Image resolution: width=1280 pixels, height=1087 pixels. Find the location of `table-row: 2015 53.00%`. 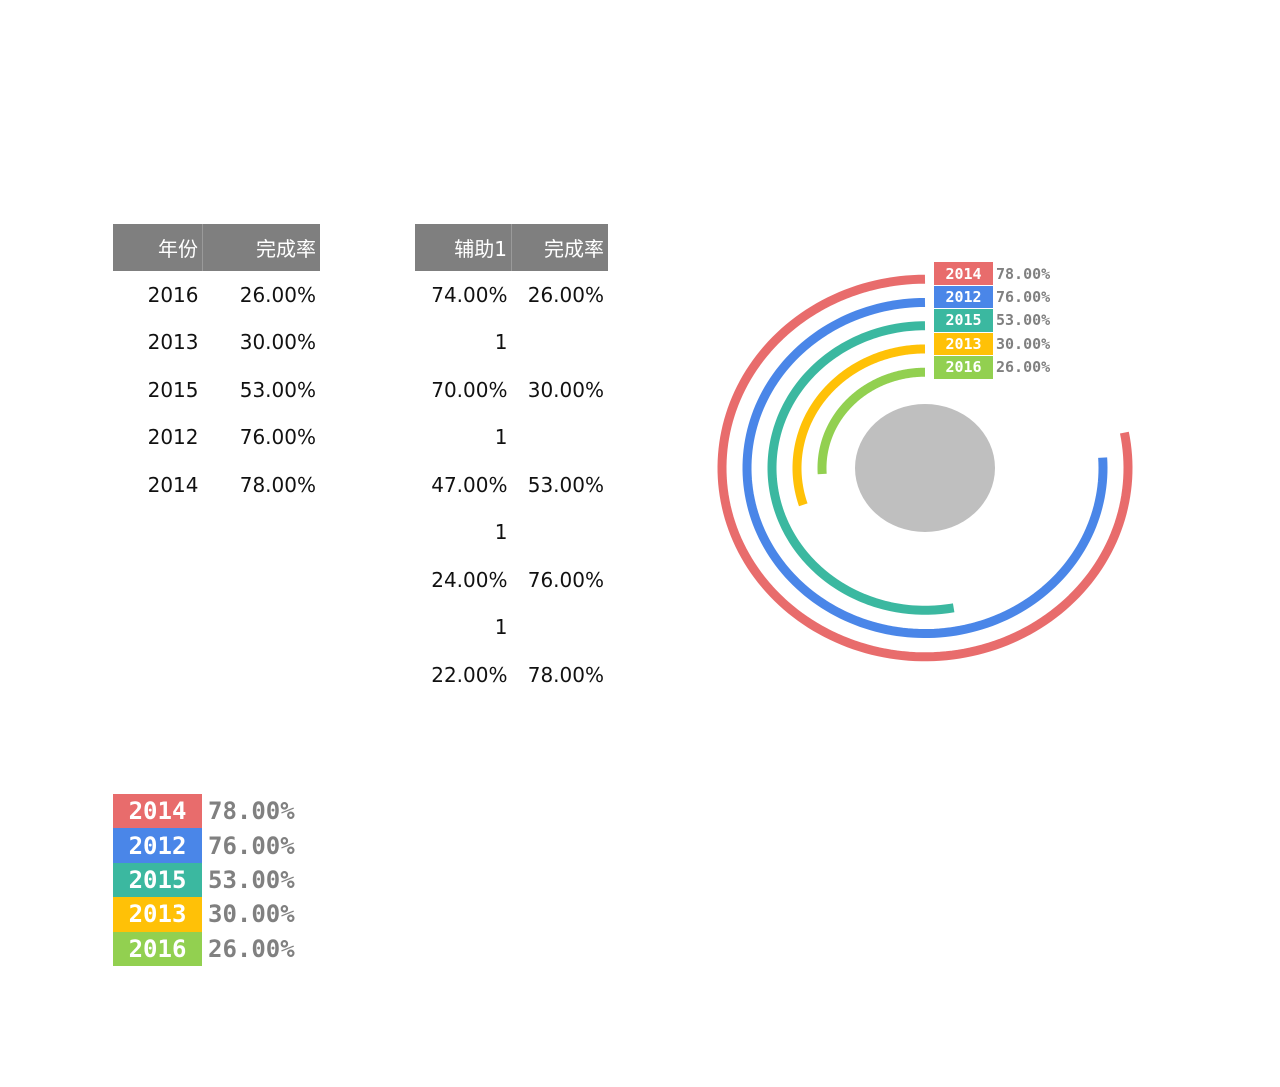

table-row: 2015 53.00% is located at coordinates (216, 390).